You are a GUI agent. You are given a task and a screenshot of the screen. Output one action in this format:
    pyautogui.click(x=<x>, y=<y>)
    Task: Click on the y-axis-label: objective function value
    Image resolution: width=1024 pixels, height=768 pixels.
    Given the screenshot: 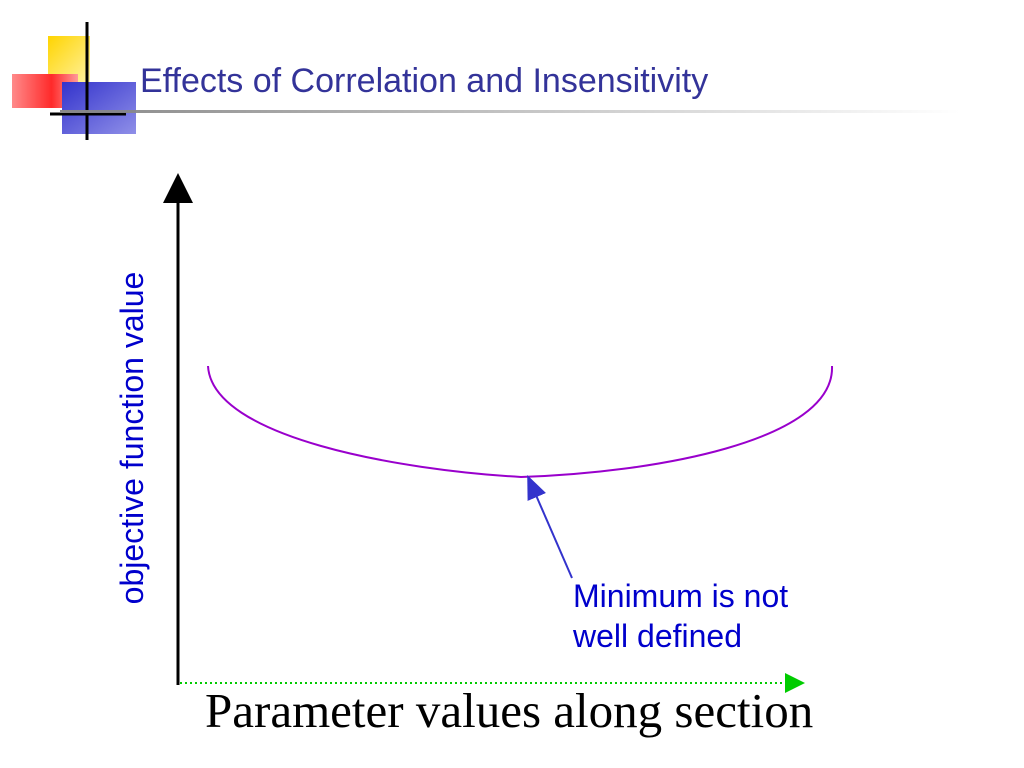 What is the action you would take?
    pyautogui.click(x=132, y=438)
    